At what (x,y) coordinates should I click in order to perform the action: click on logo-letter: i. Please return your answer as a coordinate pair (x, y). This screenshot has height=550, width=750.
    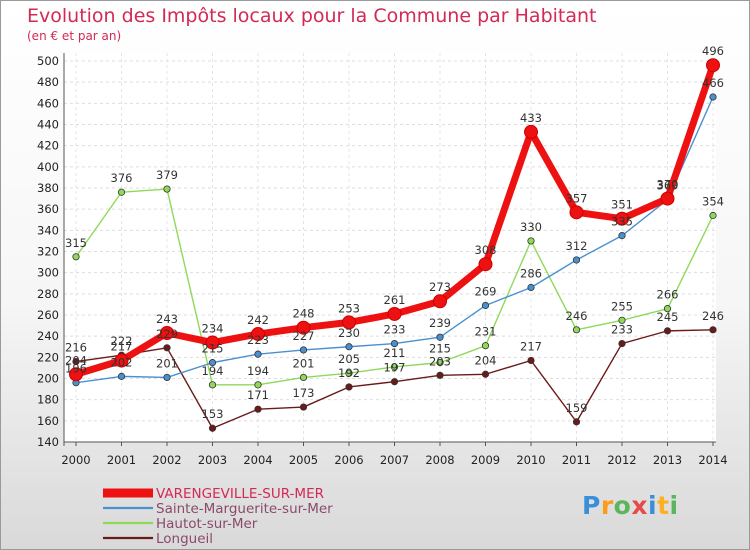
    Looking at the image, I should click on (674, 505).